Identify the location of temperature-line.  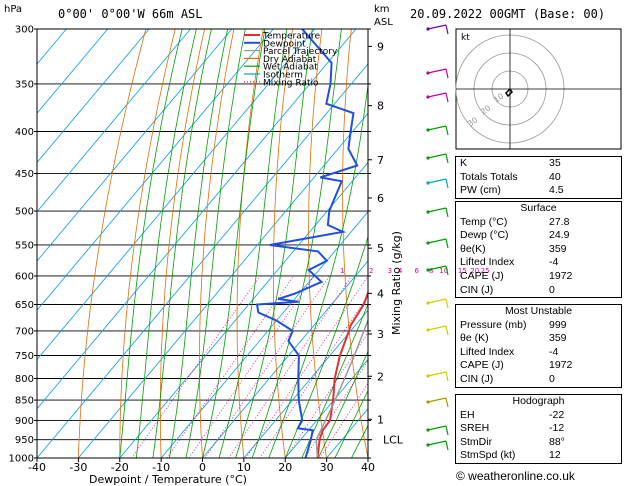
(342, 374).